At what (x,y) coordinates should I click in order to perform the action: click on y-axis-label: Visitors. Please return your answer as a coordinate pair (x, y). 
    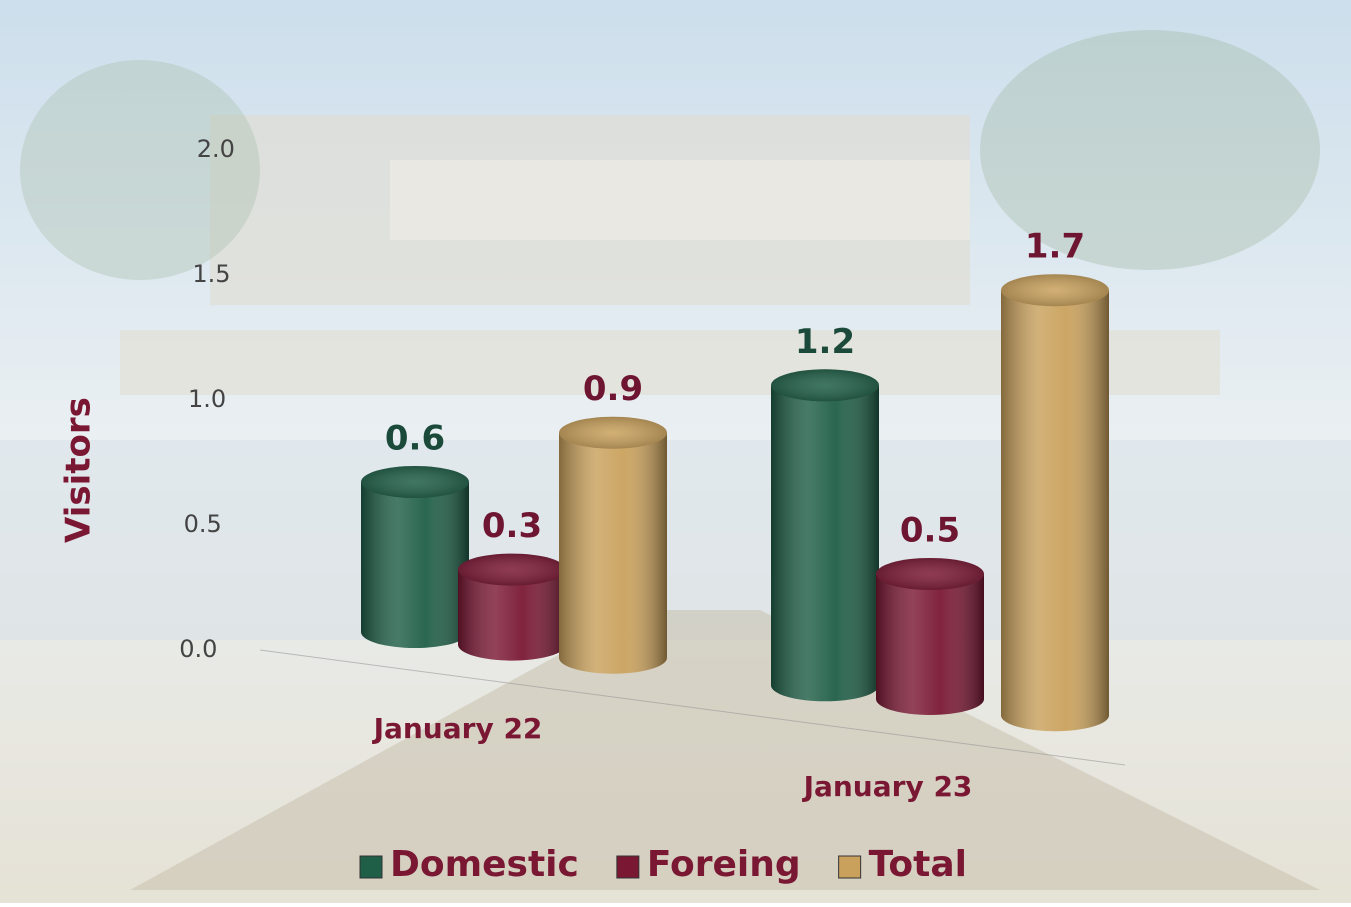
    Looking at the image, I should click on (79, 470).